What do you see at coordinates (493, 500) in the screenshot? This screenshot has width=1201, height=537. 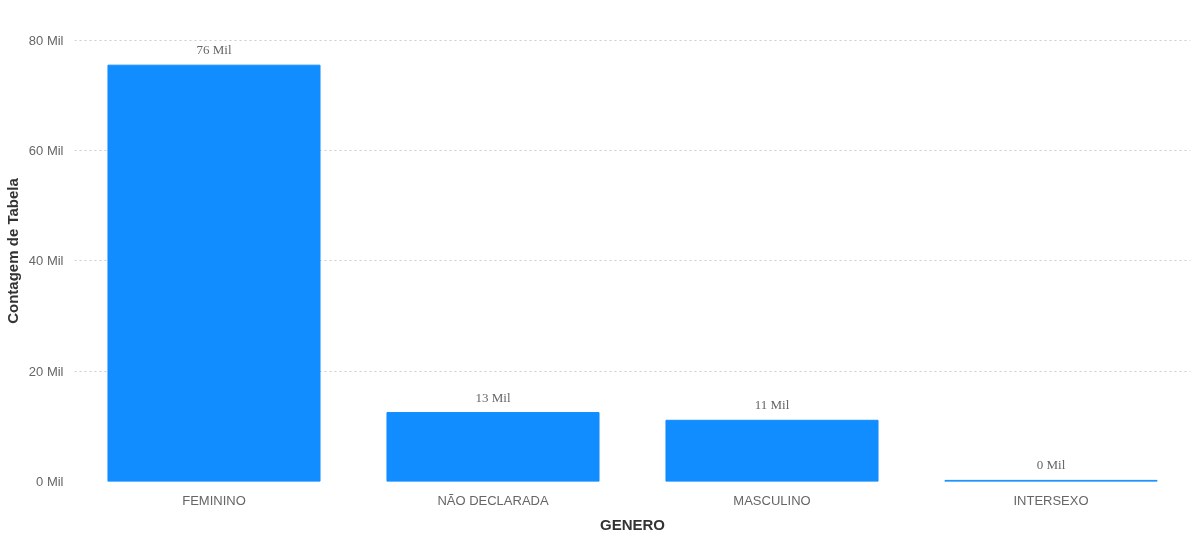 I see `x-tick-label: NÃO DECLARADA` at bounding box center [493, 500].